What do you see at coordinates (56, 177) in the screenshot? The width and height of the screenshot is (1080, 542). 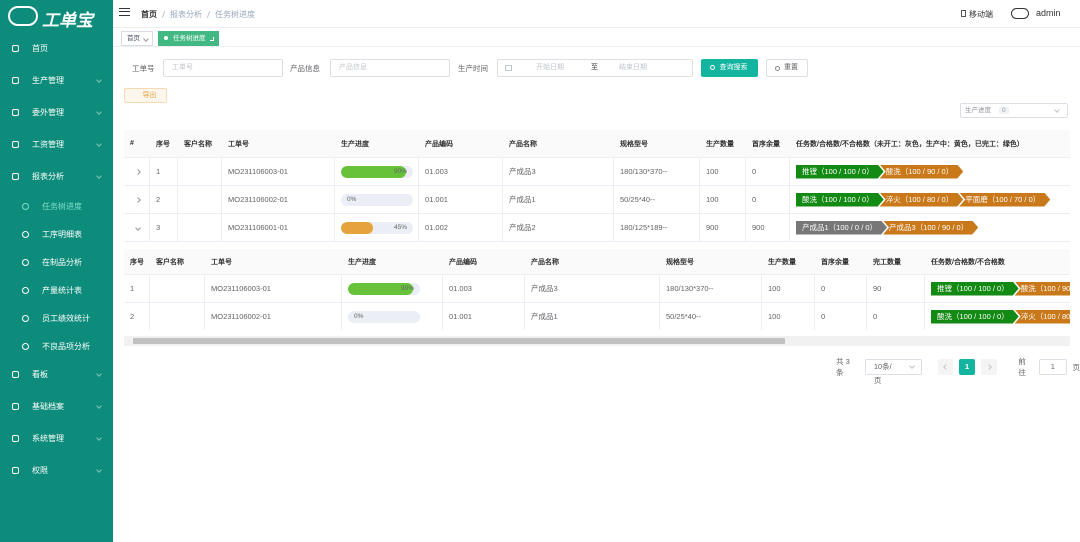 I see `menu-item: 报表分析` at bounding box center [56, 177].